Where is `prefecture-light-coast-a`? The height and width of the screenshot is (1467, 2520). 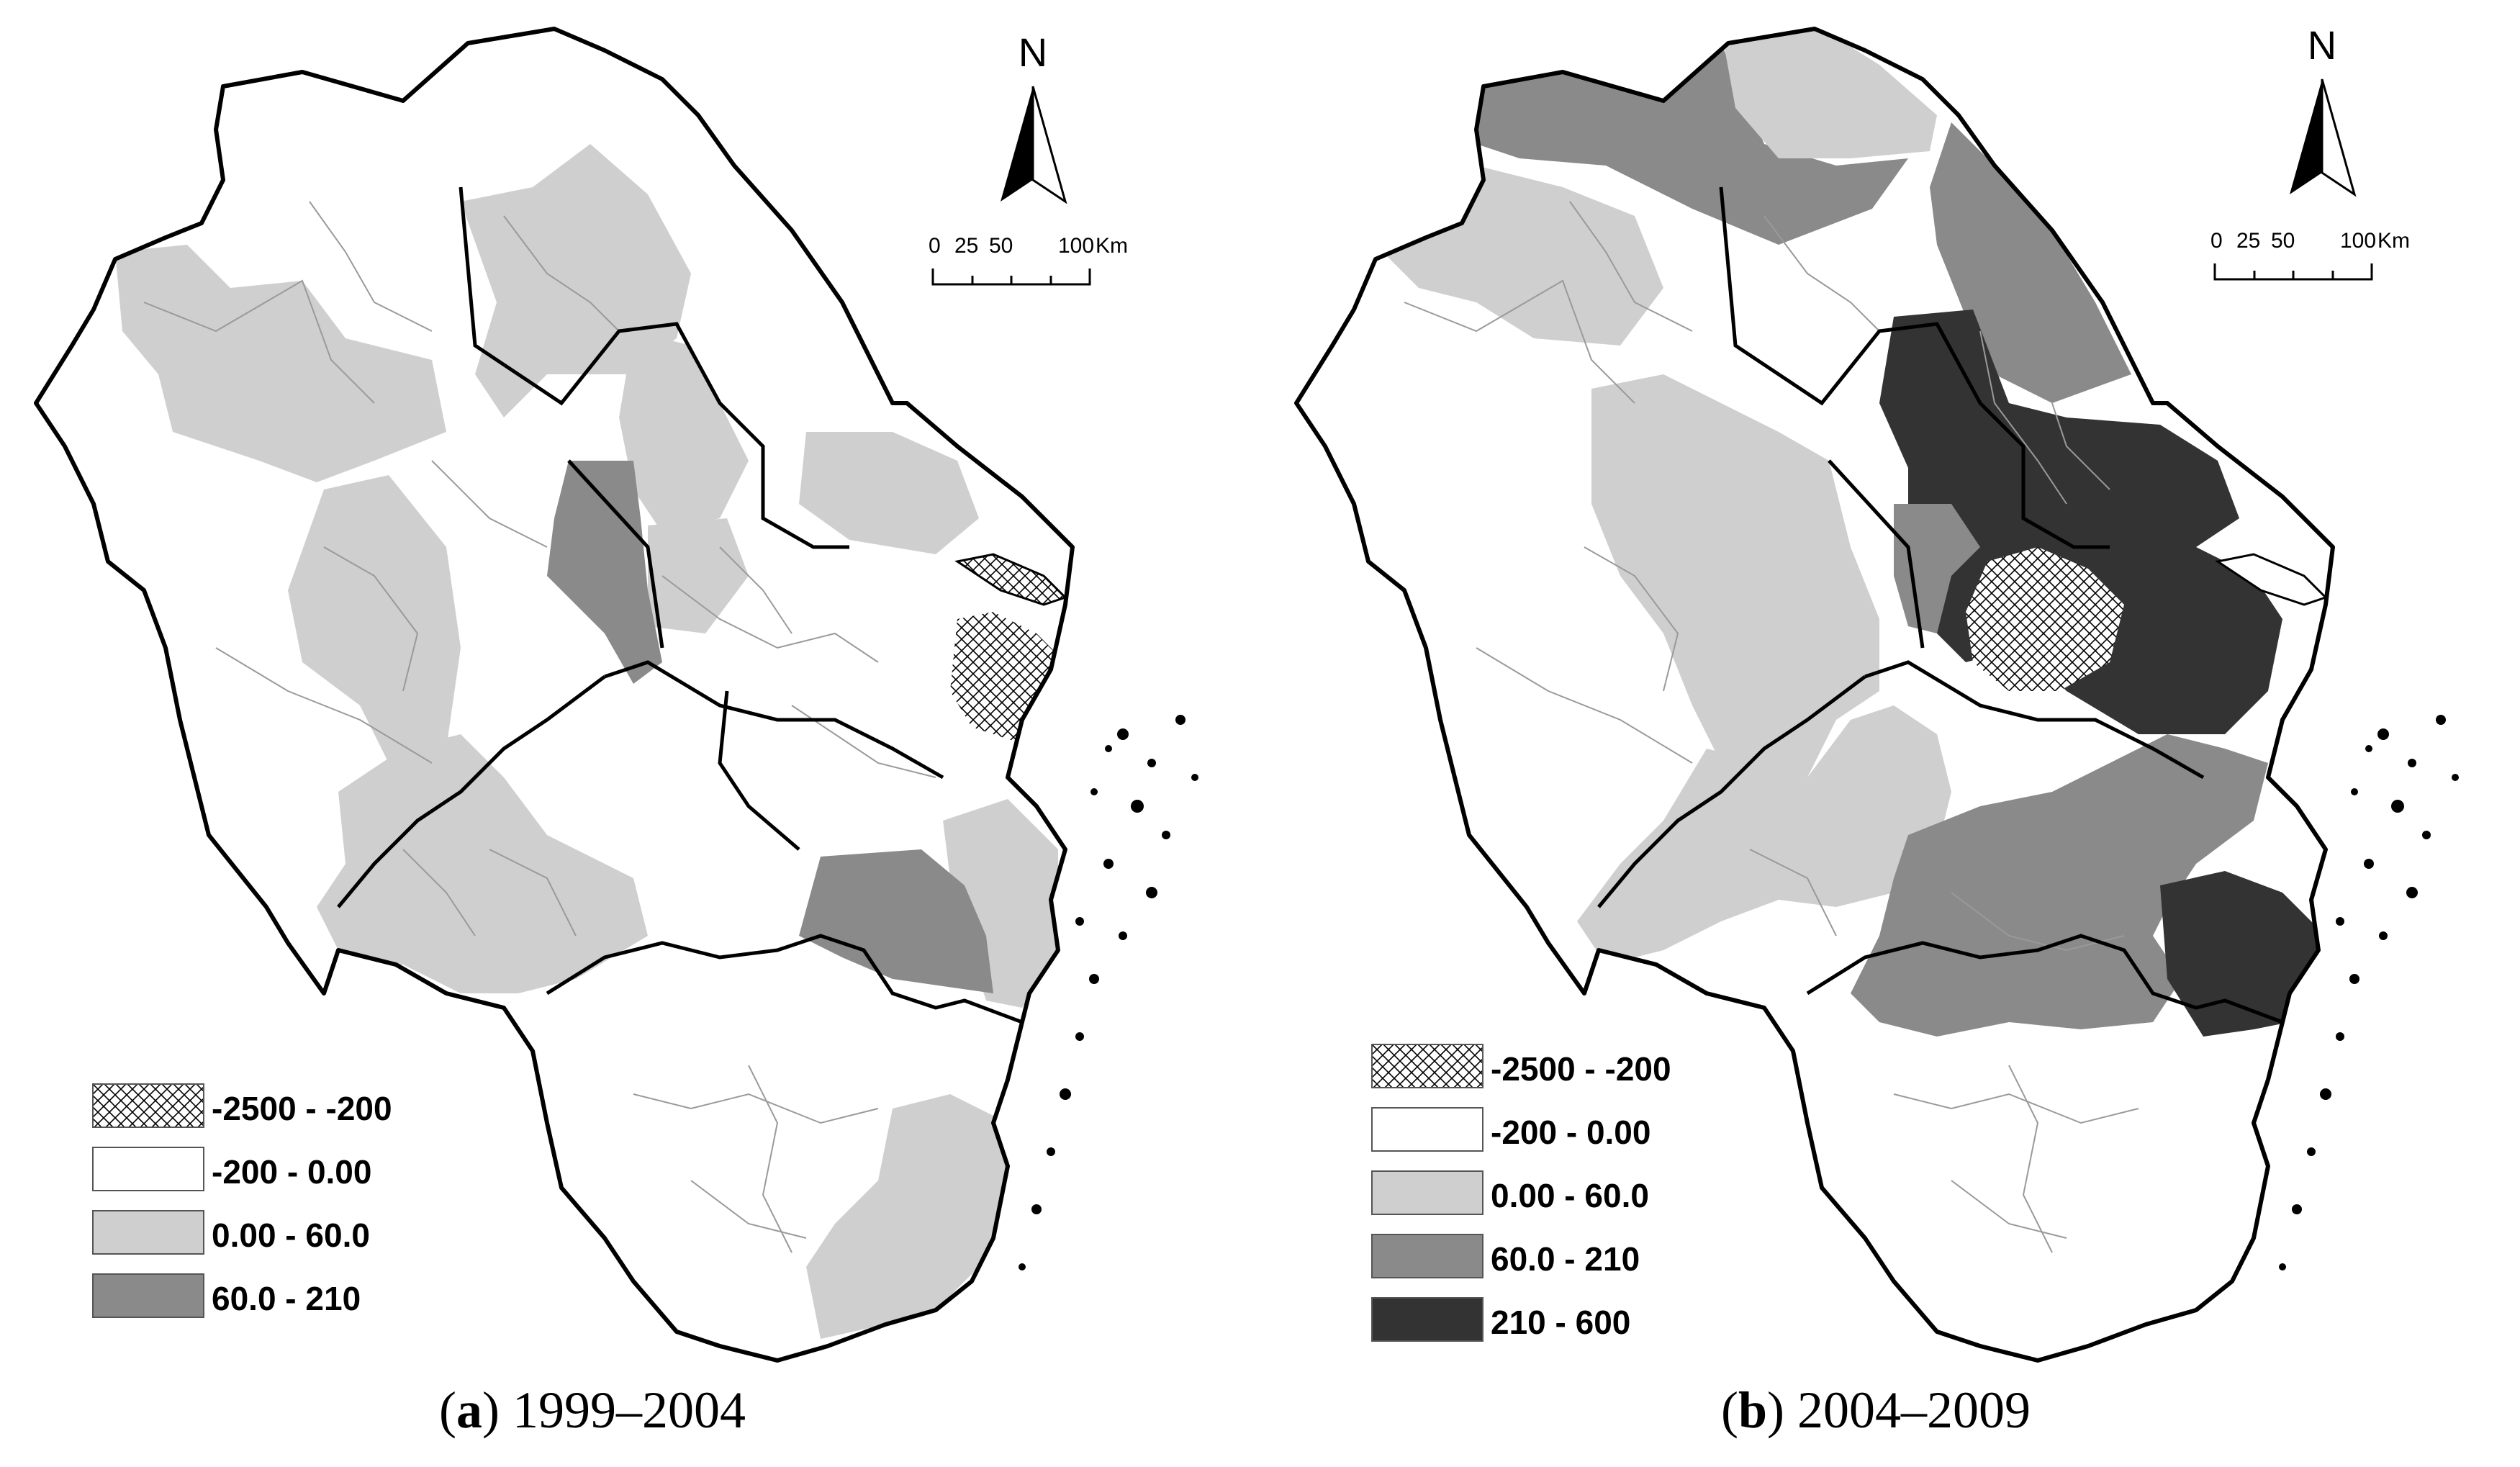 prefecture-light-coast-a is located at coordinates (889, 493).